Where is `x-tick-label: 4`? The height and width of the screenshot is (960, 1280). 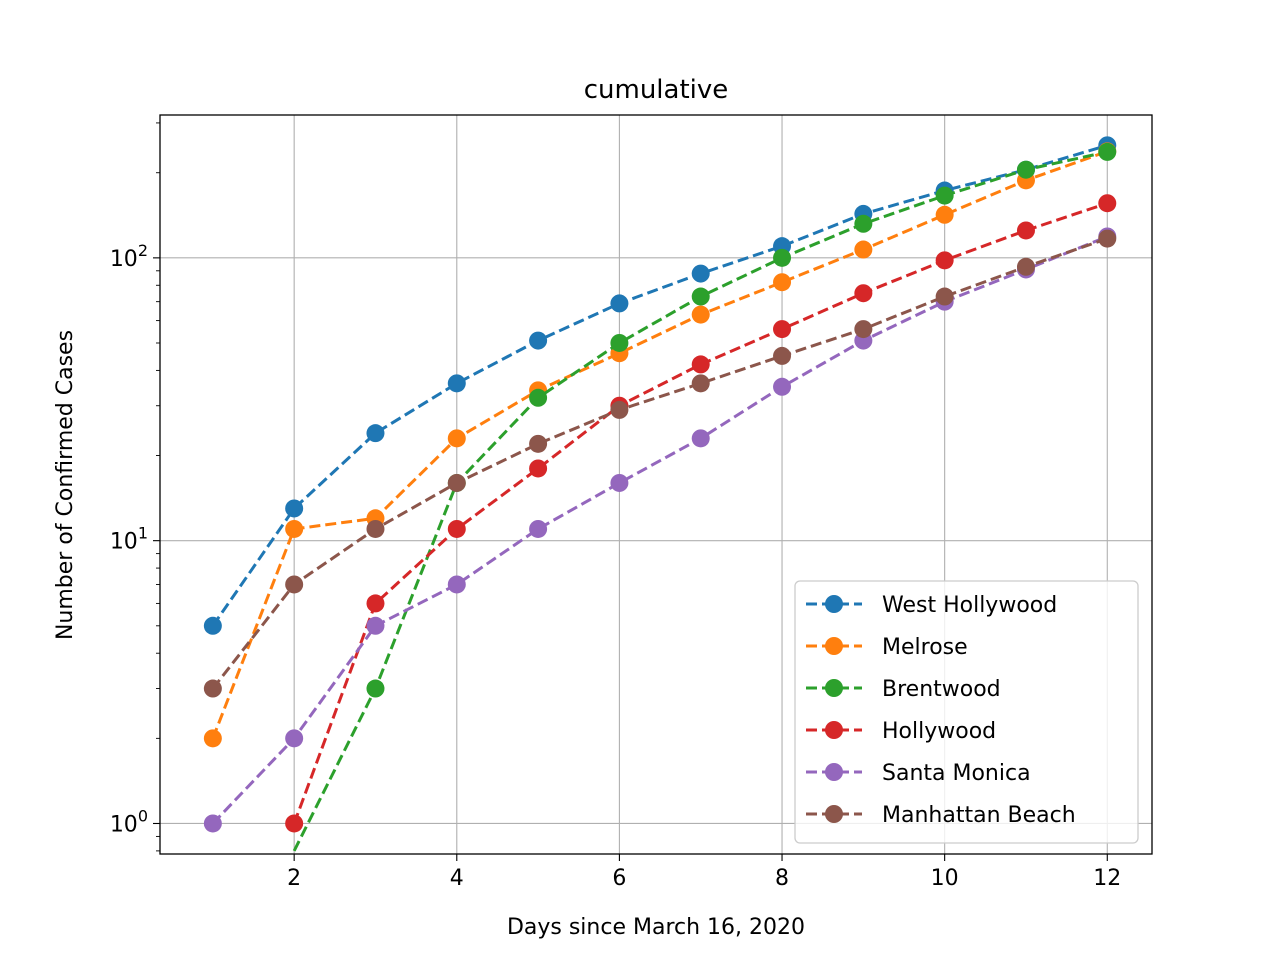
x-tick-label: 4 is located at coordinates (457, 878).